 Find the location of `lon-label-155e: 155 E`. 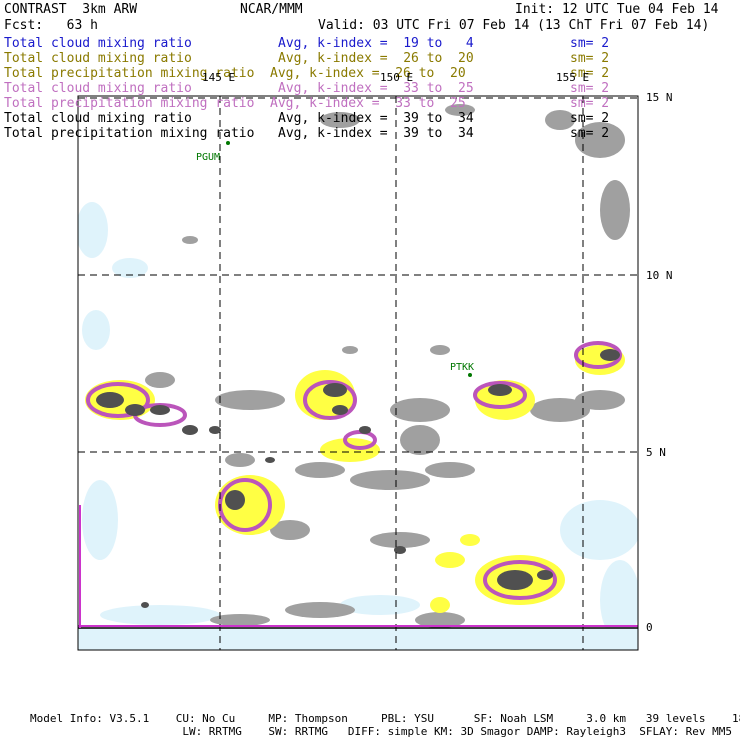

lon-label-155e: 155 E is located at coordinates (573, 77).